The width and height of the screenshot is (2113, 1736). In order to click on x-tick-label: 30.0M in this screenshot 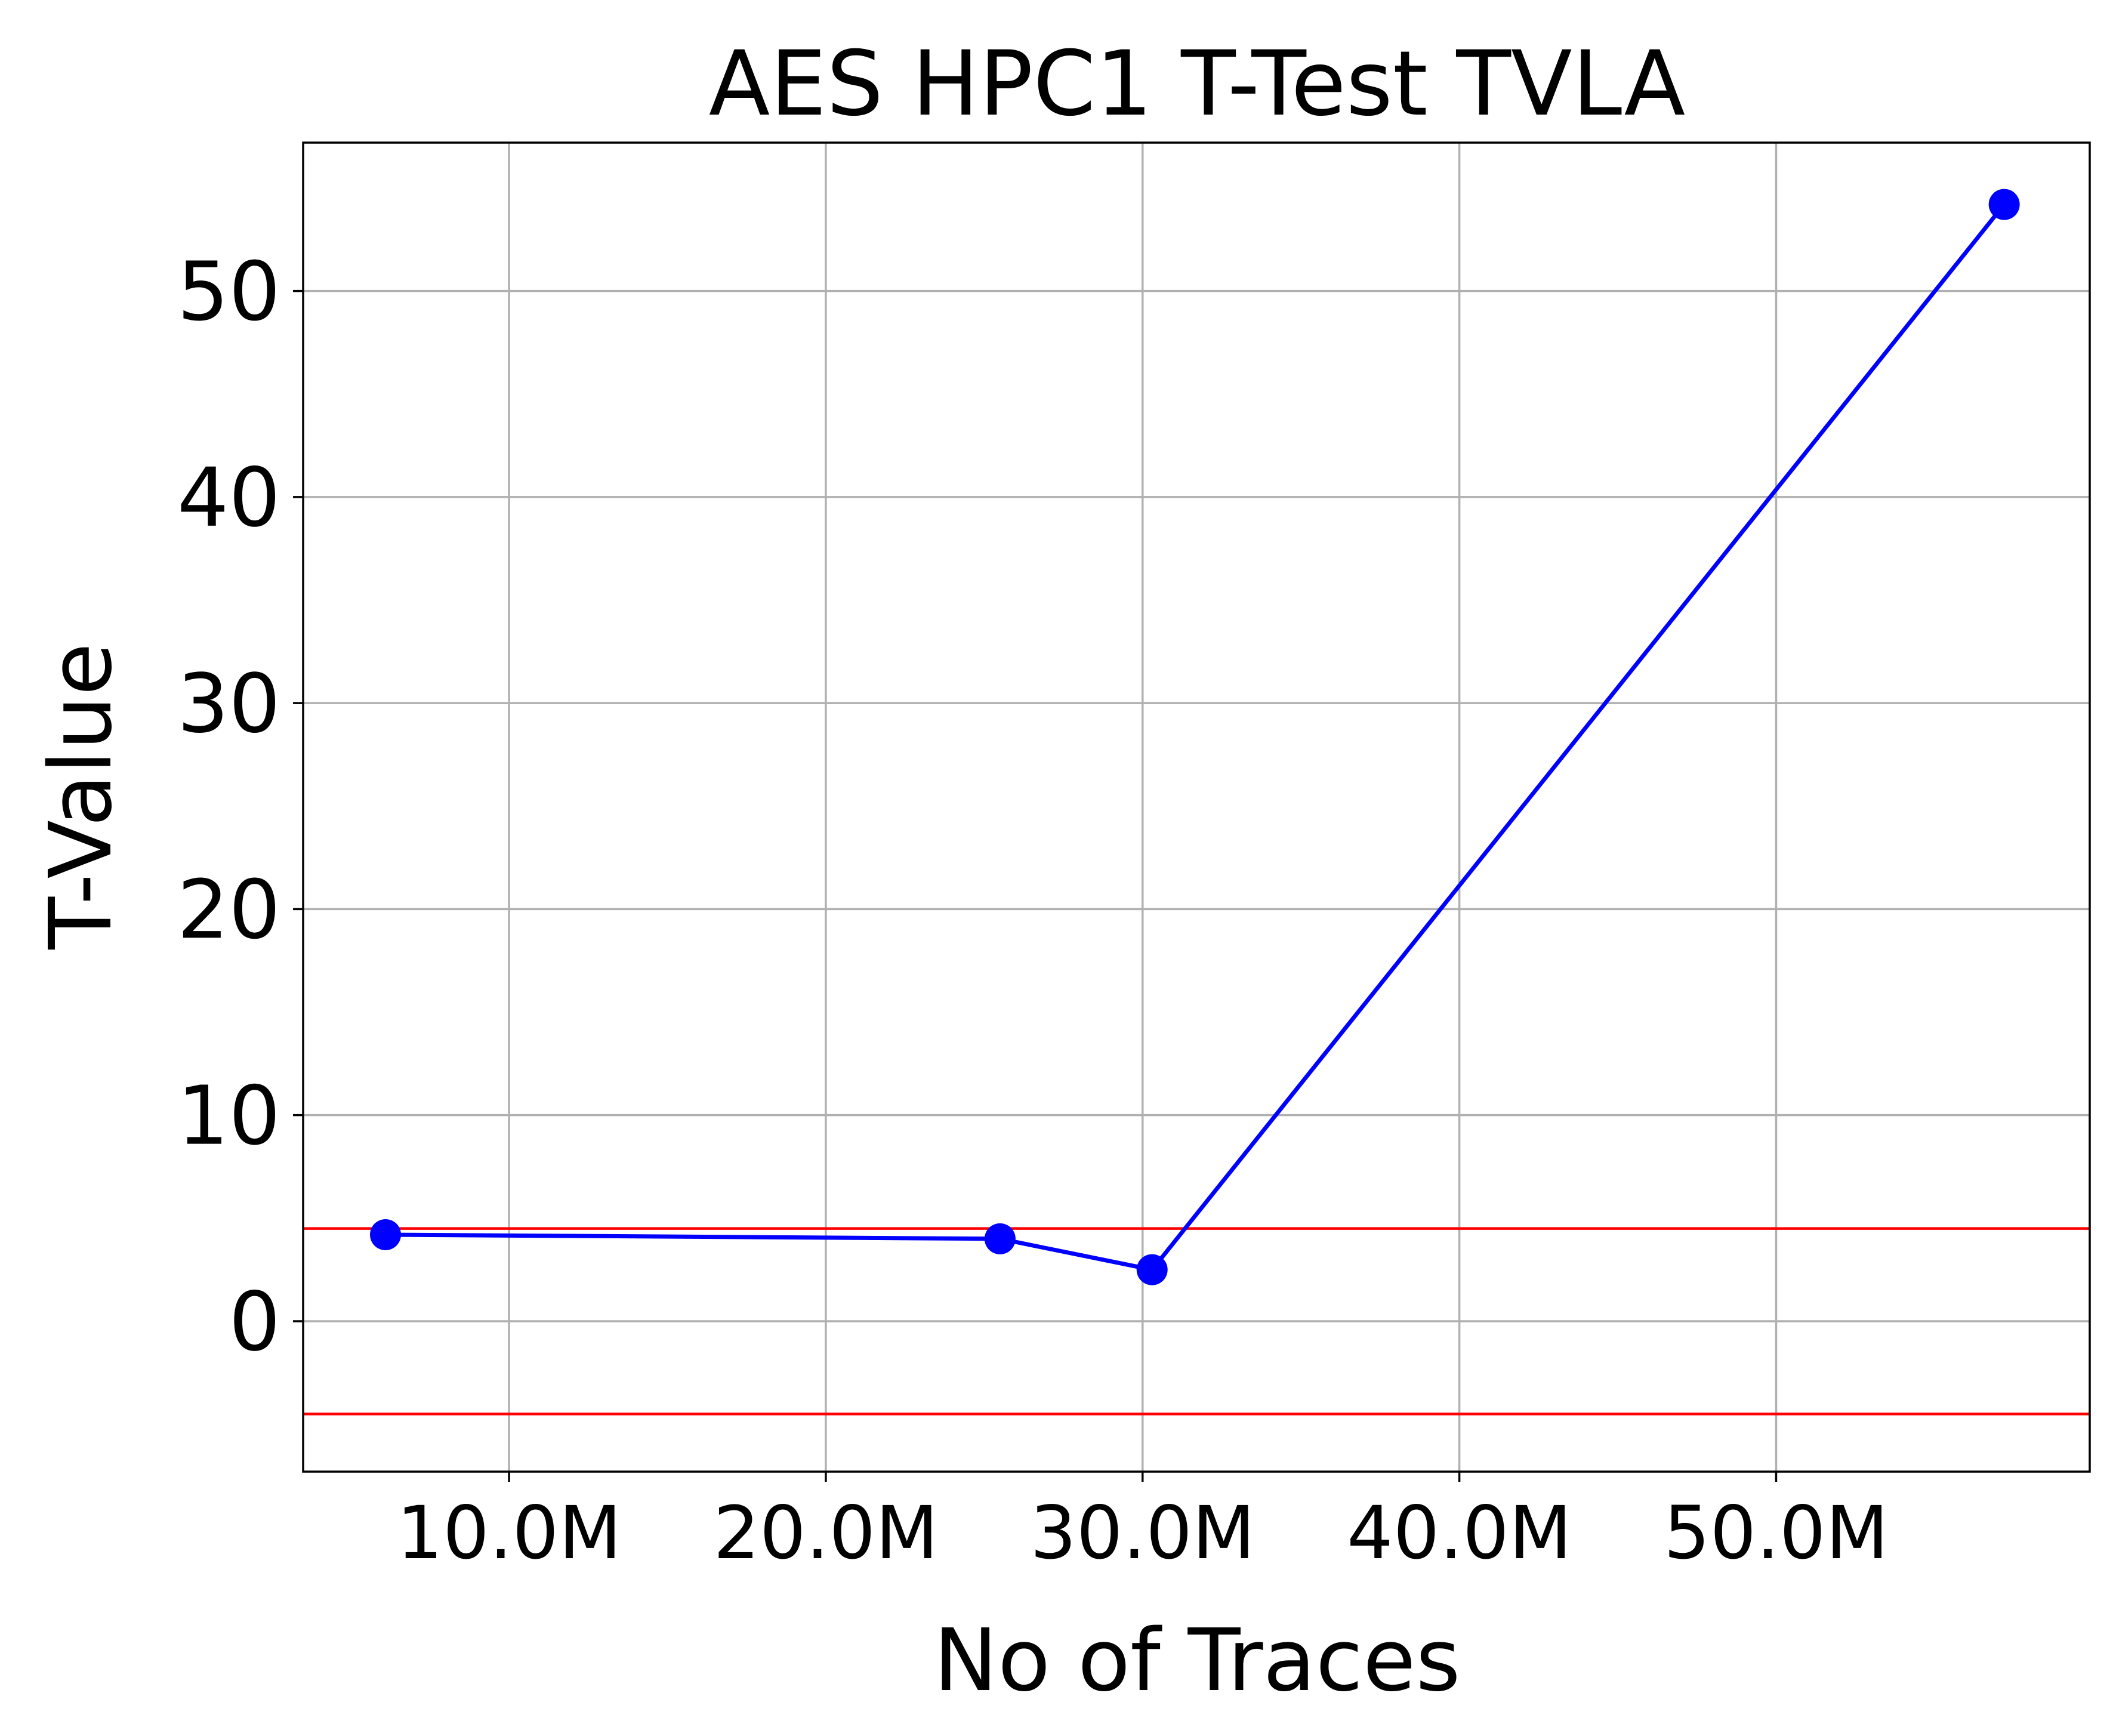, I will do `click(1142, 1533)`.